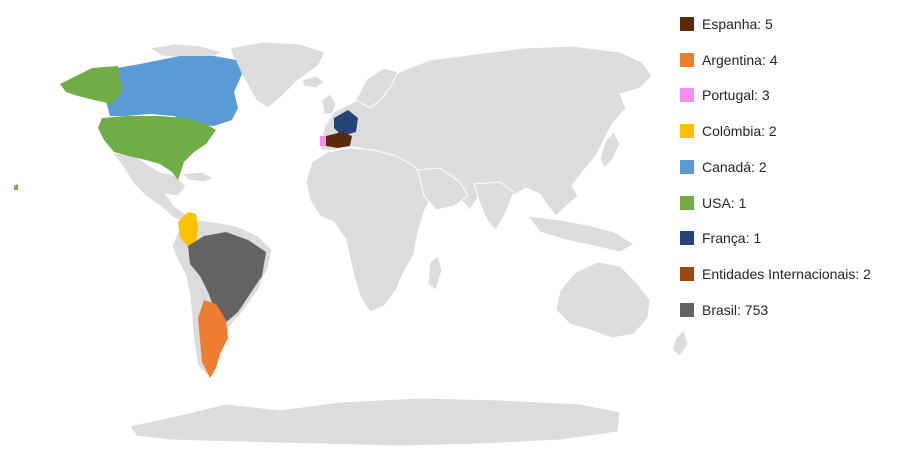 Image resolution: width=901 pixels, height=452 pixels. What do you see at coordinates (687, 202) in the screenshot?
I see `legend-swatch-usa` at bounding box center [687, 202].